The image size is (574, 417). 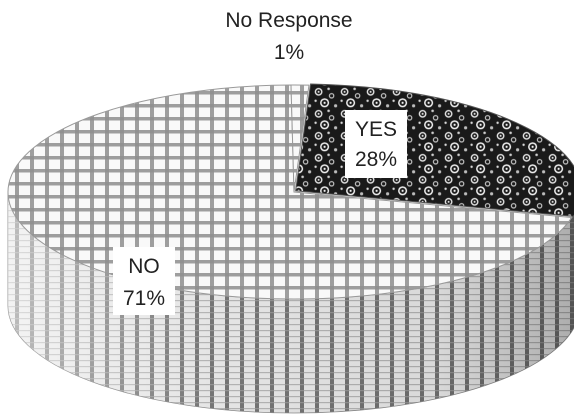 What do you see at coordinates (376, 129) in the screenshot?
I see `data-label-yes-name: YES` at bounding box center [376, 129].